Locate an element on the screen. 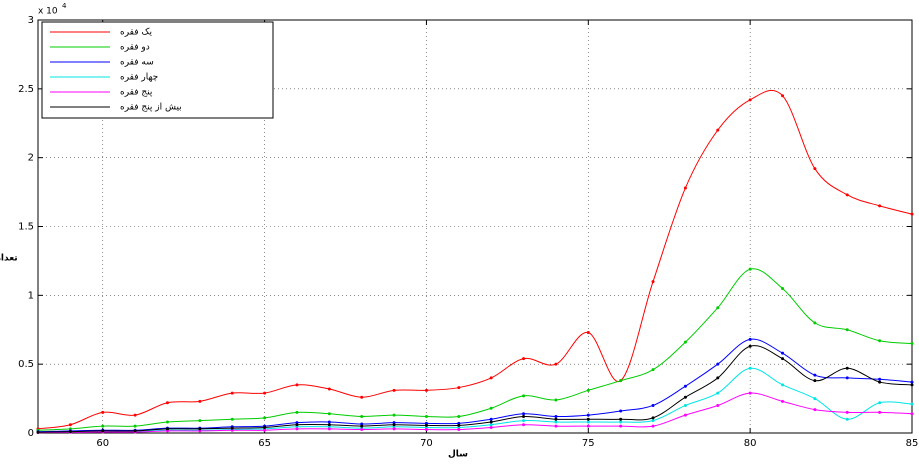 The height and width of the screenshot is (464, 919). legend-label: دو فقره is located at coordinates (135, 48).